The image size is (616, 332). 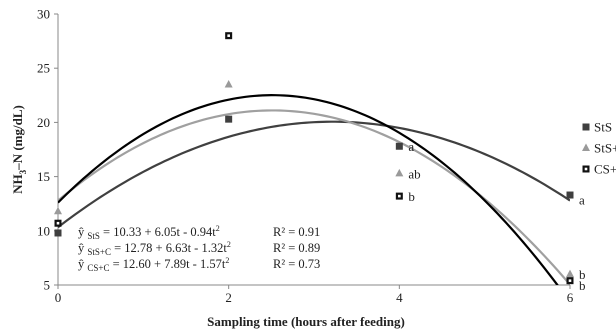 I want to click on equation-expression: = 12.60 + 7.89t - 1.57t, so click(x=167, y=264).